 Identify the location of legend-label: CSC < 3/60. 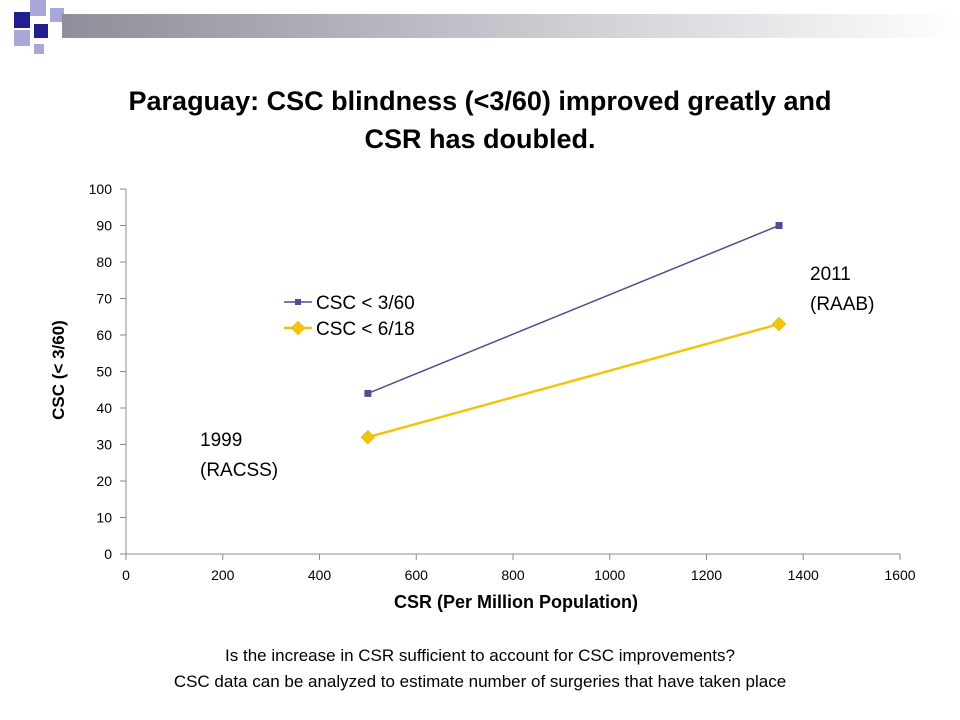
(365, 303).